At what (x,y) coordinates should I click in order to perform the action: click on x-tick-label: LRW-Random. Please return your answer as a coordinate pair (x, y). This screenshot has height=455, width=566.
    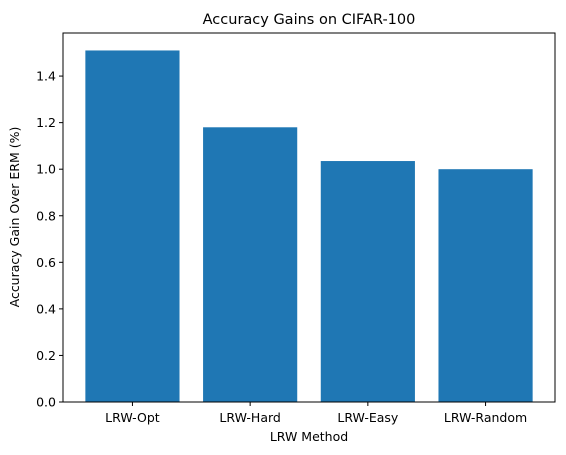
    Looking at the image, I should click on (485, 417).